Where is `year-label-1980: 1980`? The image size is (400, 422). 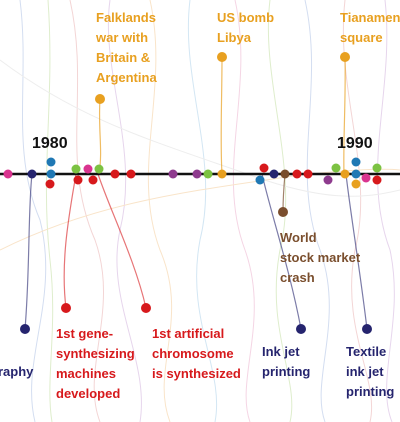 year-label-1980: 1980 is located at coordinates (50, 143).